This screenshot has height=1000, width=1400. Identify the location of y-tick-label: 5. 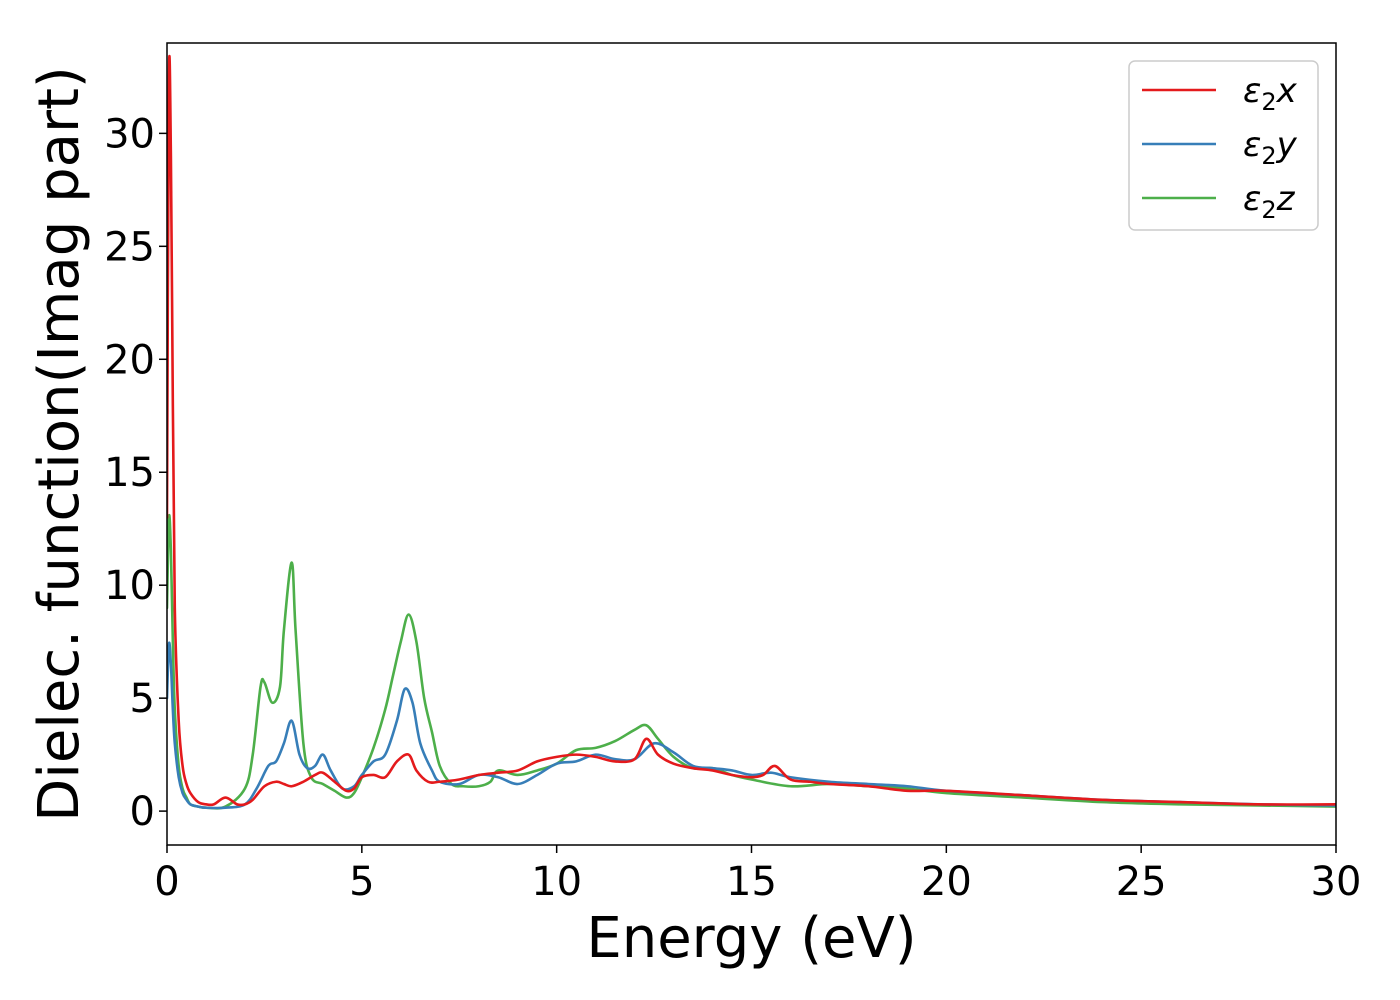
(142, 699).